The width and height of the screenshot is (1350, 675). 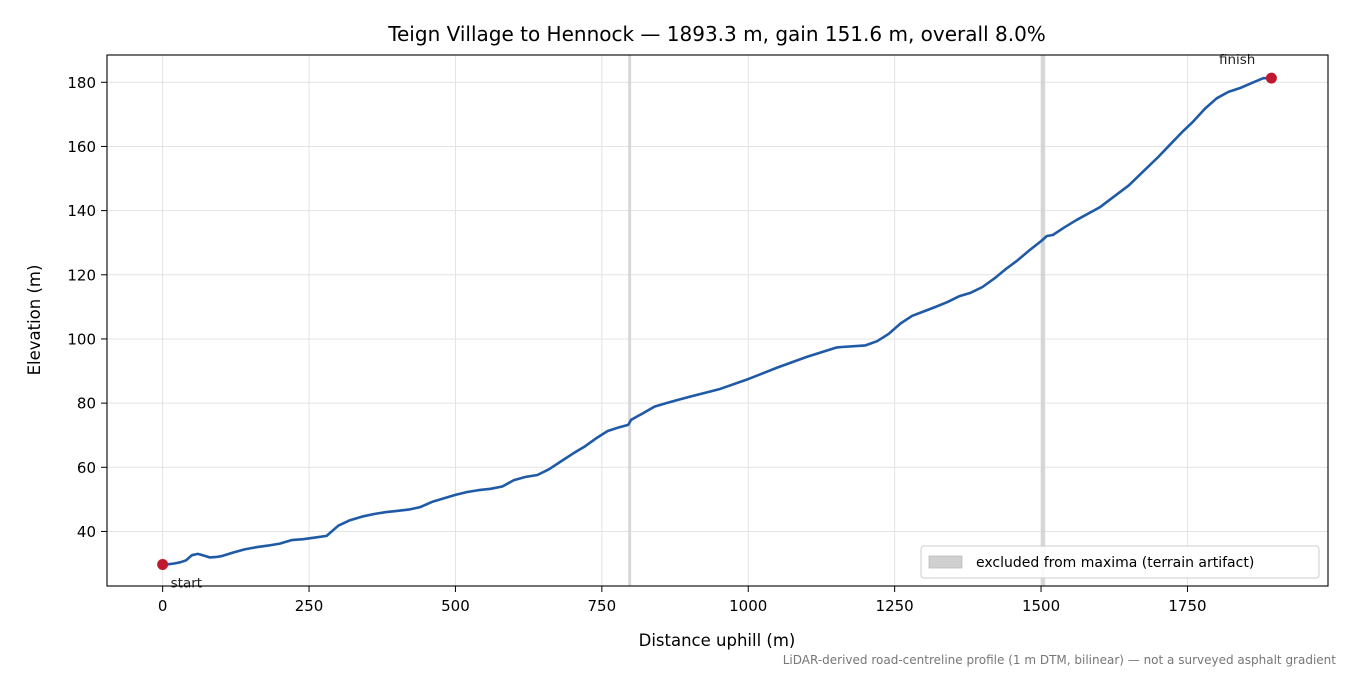 I want to click on x-tick-label: 500, so click(x=455, y=606).